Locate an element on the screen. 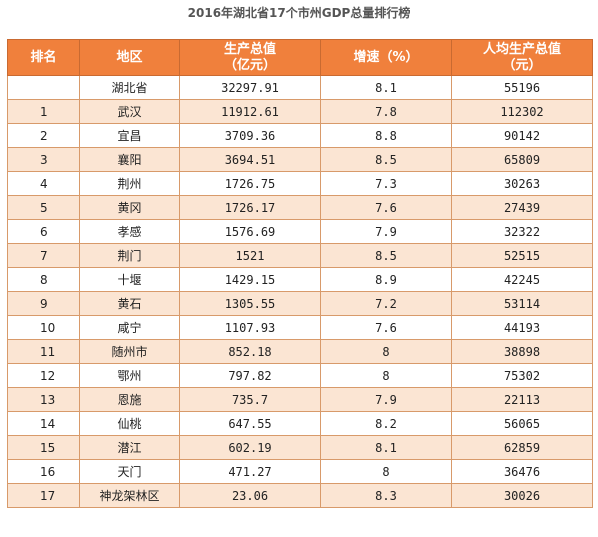 The image size is (598, 537). growth-cell: 8.2 is located at coordinates (386, 423).